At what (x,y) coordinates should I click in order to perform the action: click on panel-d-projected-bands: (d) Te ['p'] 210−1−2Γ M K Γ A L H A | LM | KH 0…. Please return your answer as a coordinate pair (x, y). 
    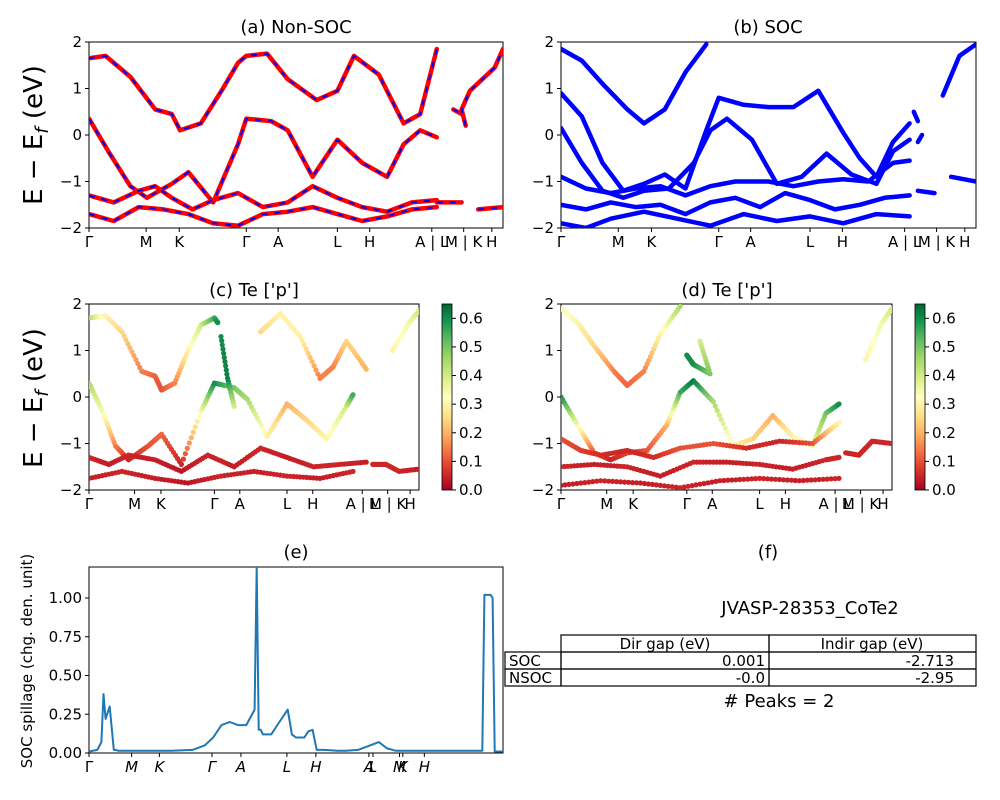
    Looking at the image, I should click on (744, 396).